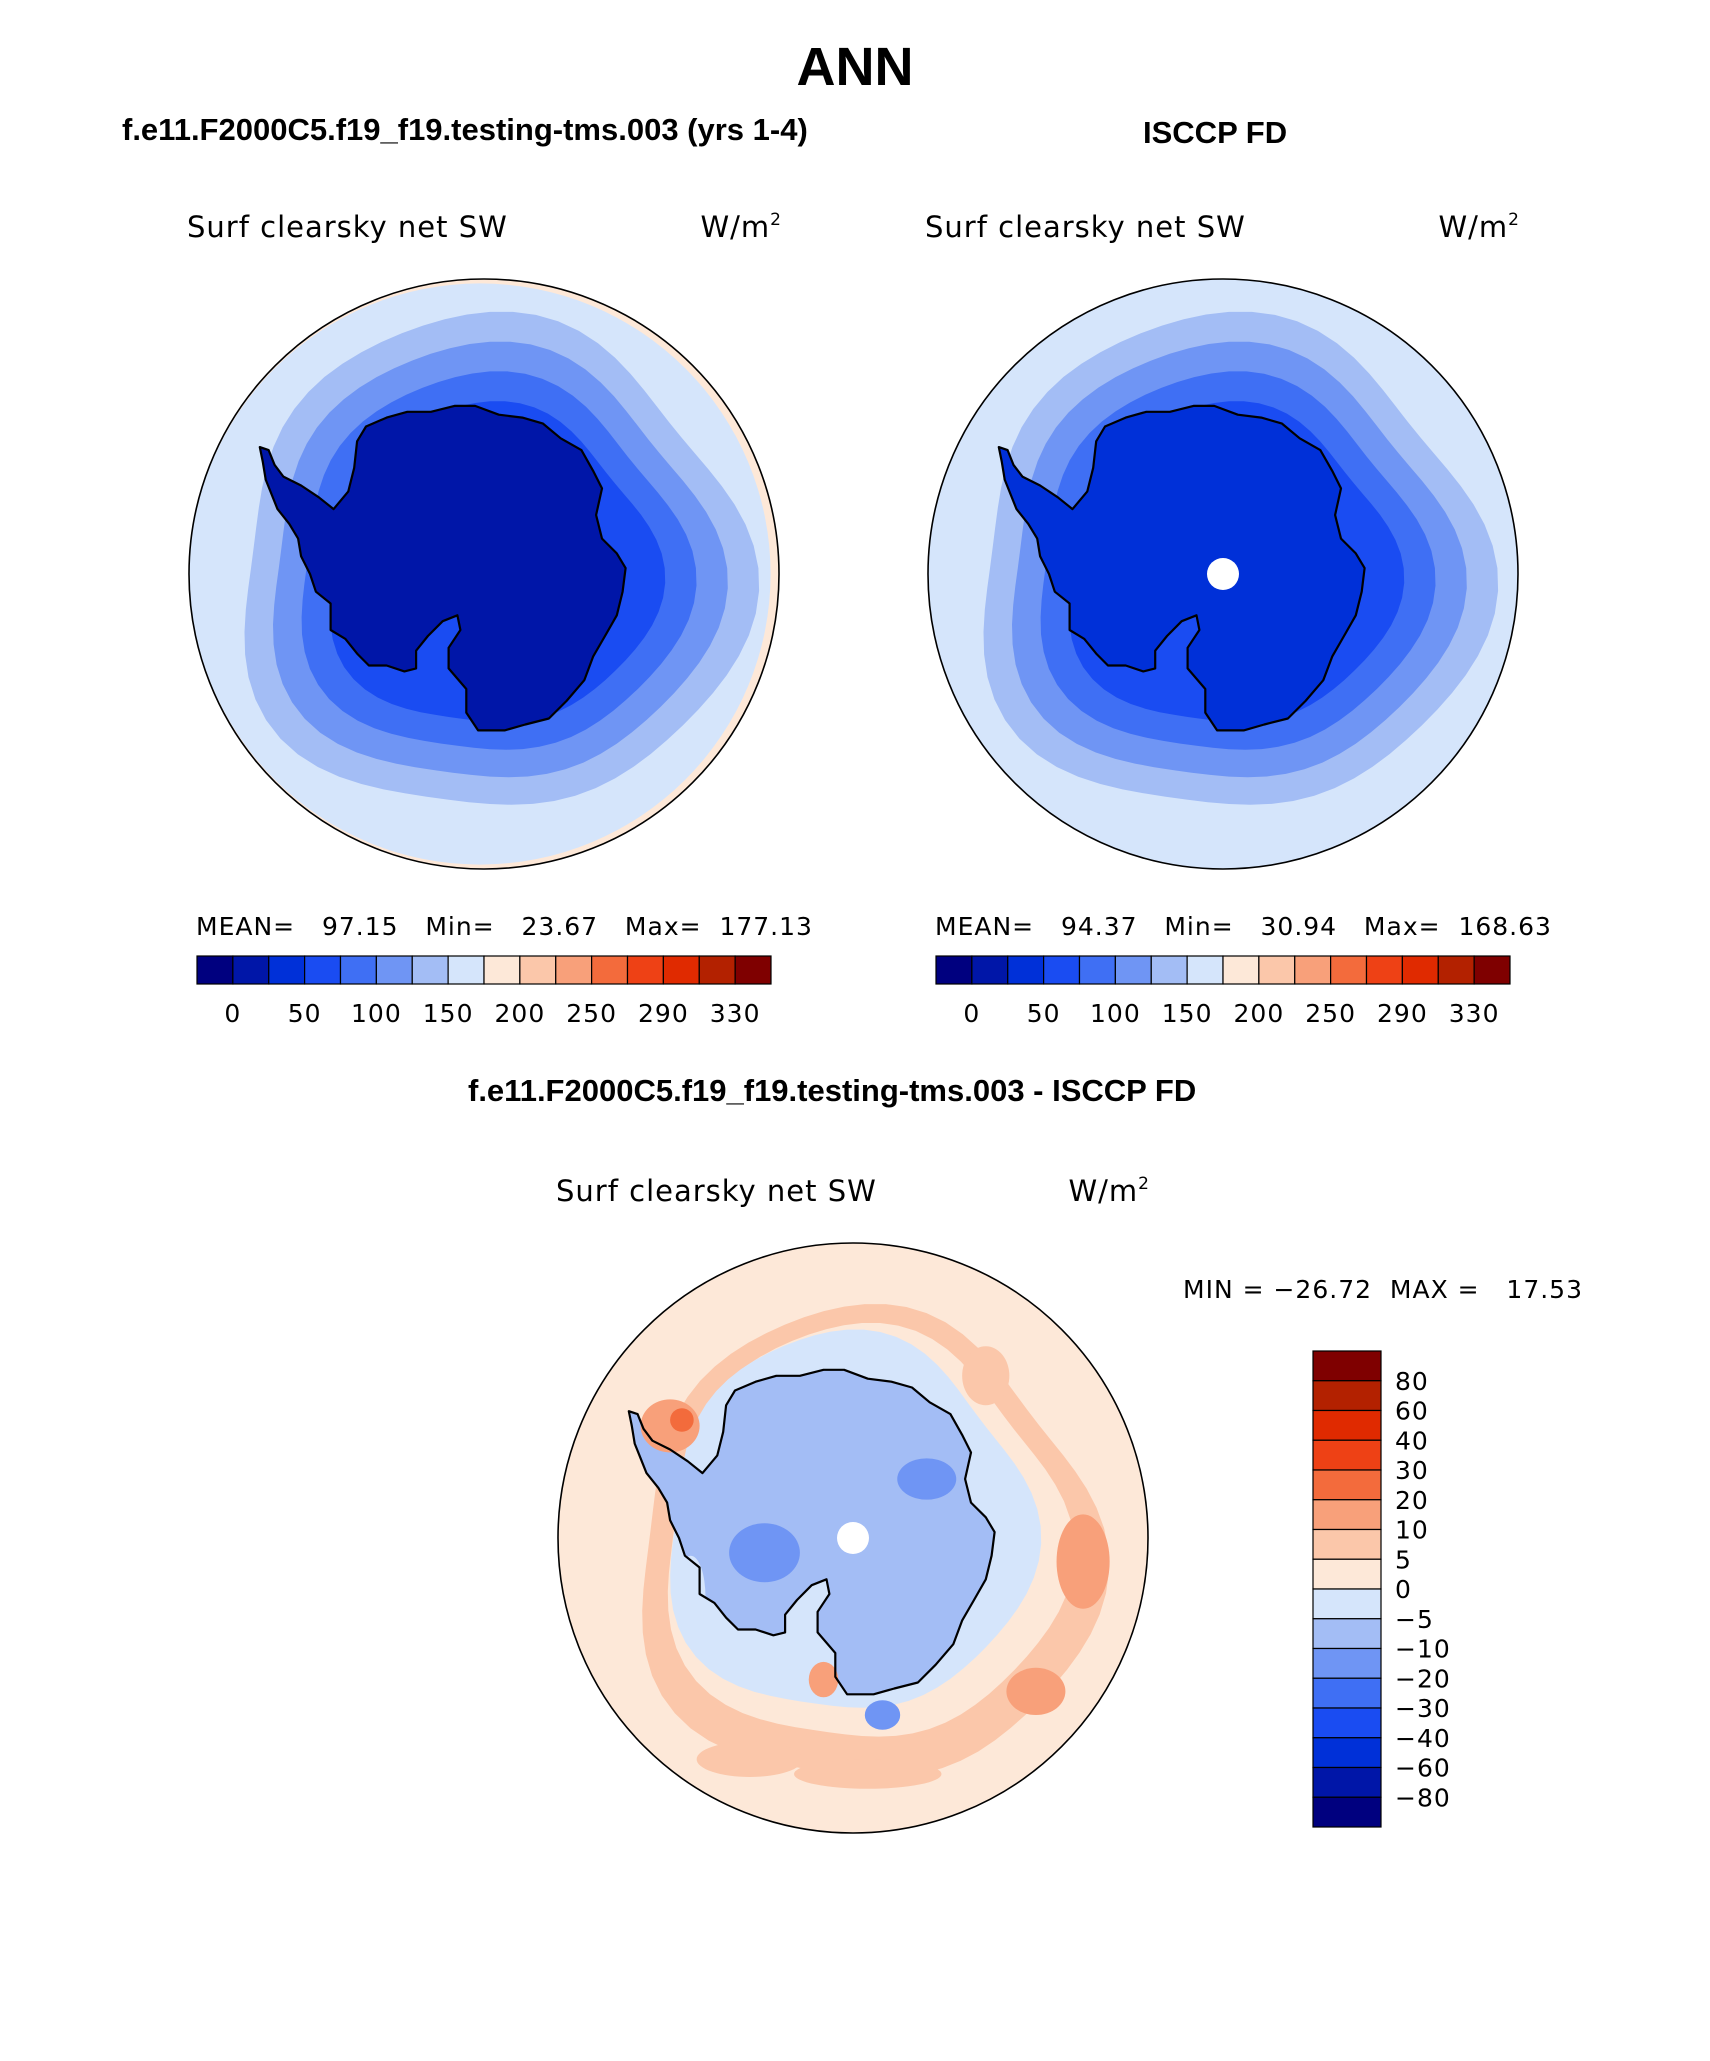 This screenshot has width=1710, height=2061. I want to click on colorbar-tick-label: 5, so click(1403, 1559).